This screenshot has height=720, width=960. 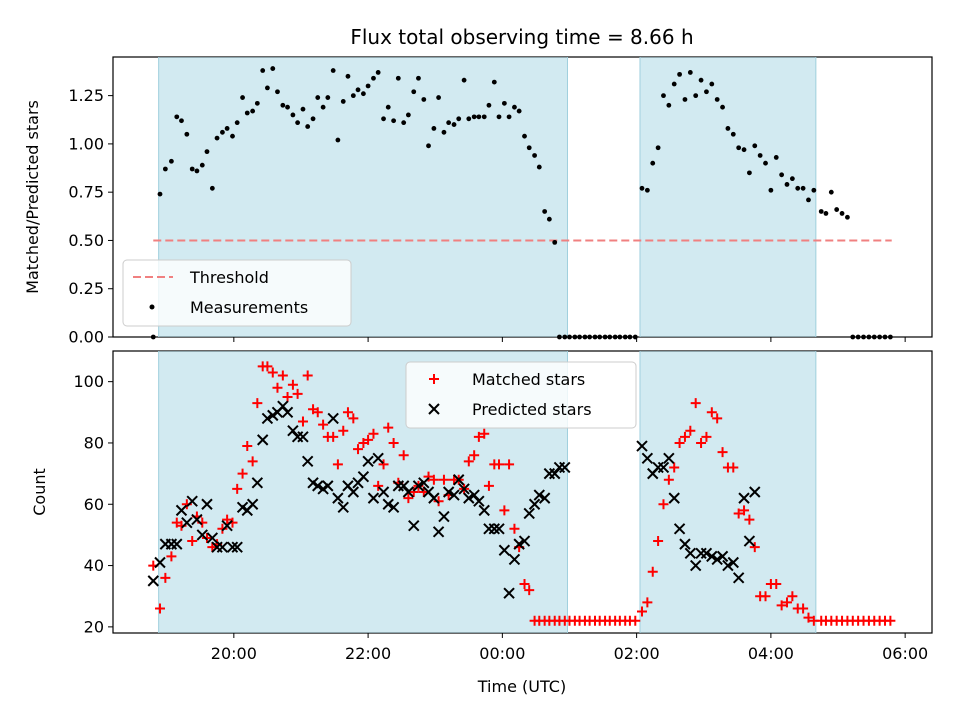 What do you see at coordinates (771, 653) in the screenshot?
I see `x-tick-label-4: 04:00` at bounding box center [771, 653].